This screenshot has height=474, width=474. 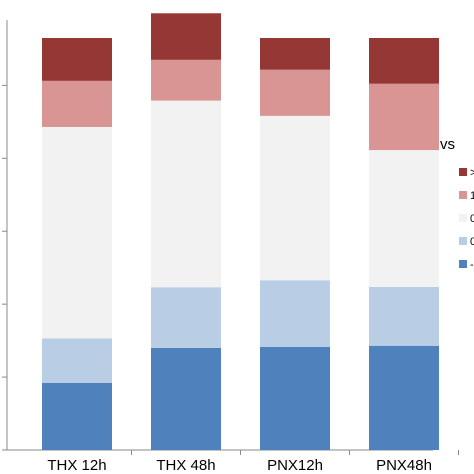 What do you see at coordinates (76, 465) in the screenshot?
I see `category-label: THX 12h` at bounding box center [76, 465].